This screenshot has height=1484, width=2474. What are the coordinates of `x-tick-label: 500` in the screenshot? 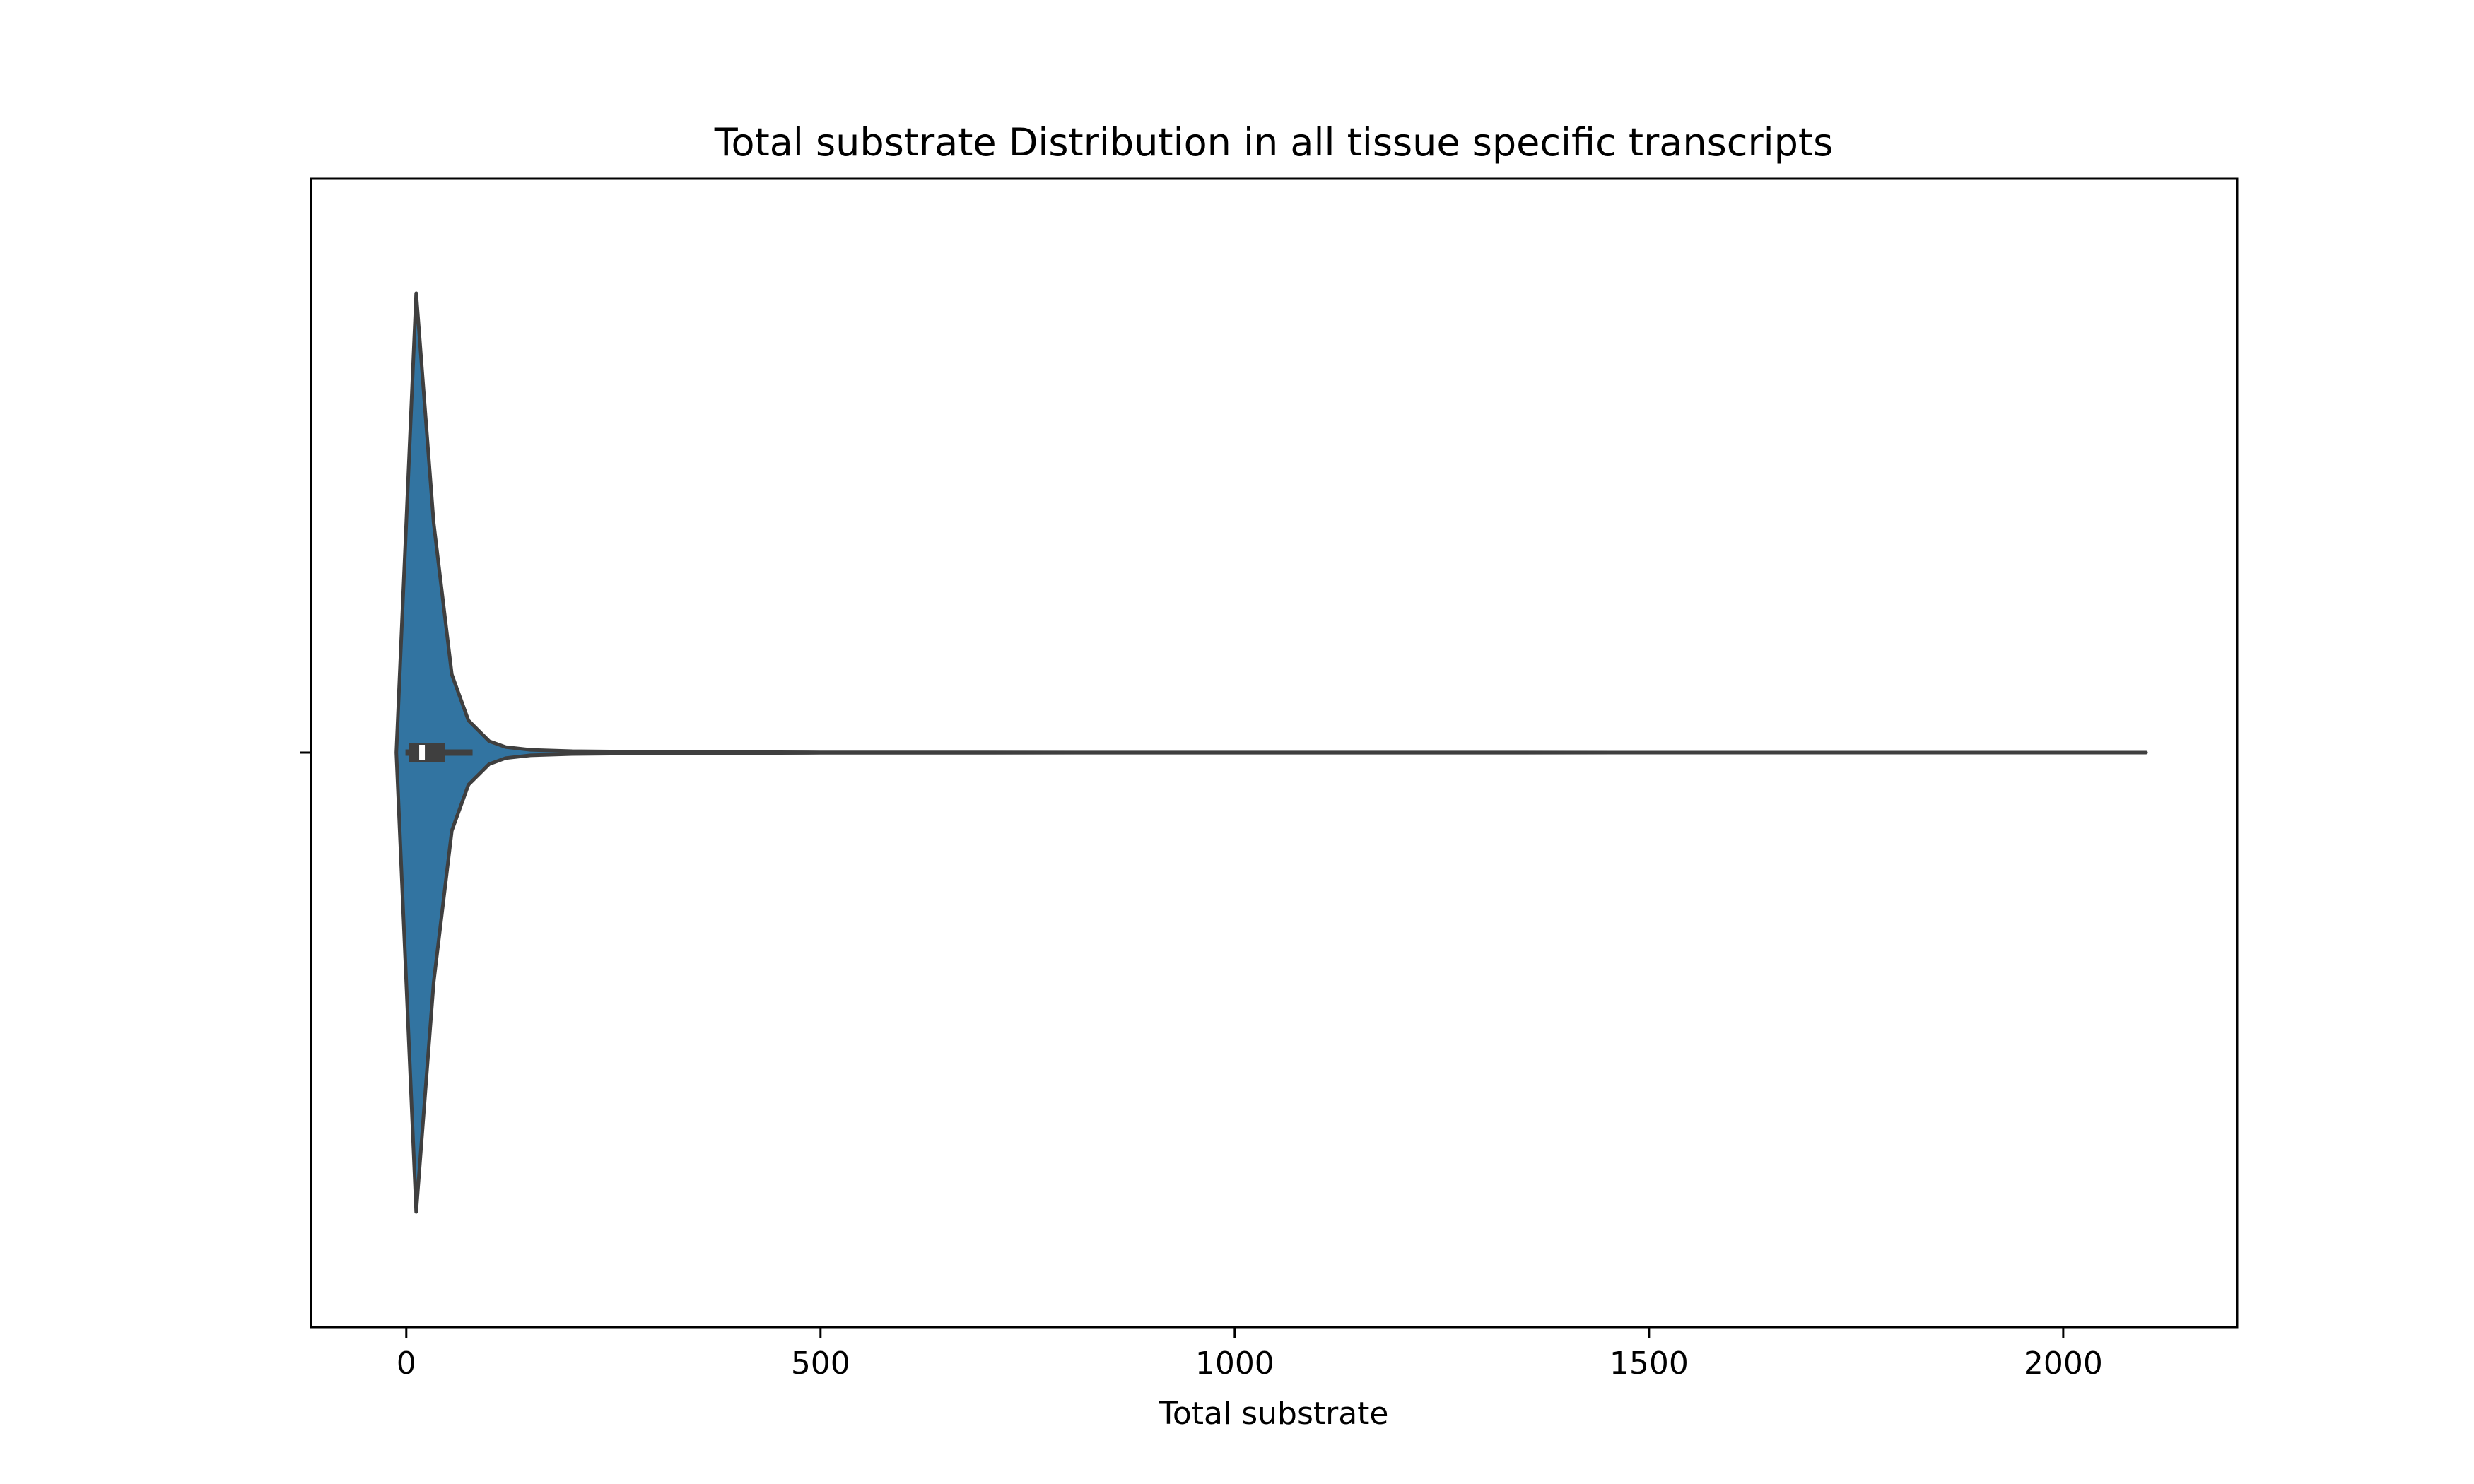 It's located at (820, 1363).